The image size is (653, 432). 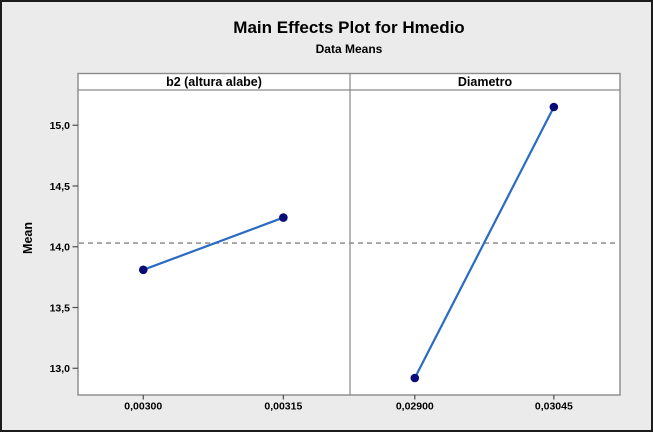 I want to click on x-tick-label: 0,00315, so click(x=283, y=407).